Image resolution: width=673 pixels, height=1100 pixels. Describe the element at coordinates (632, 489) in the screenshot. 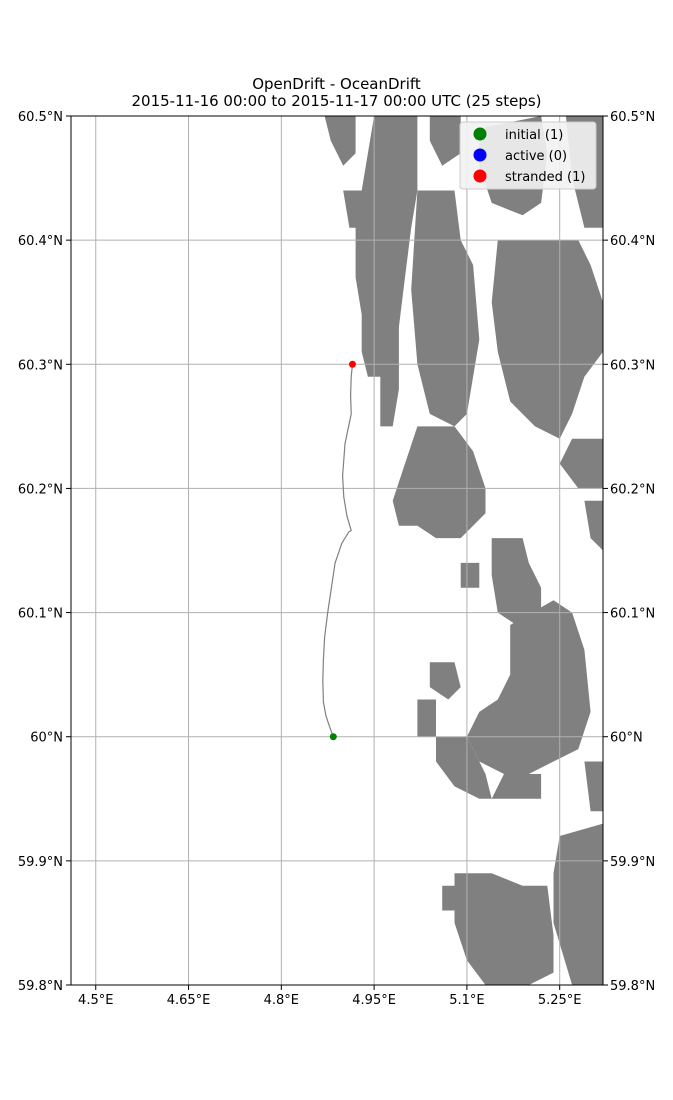

I see `y-tick-label-right-4: 60.2°N` at that location.